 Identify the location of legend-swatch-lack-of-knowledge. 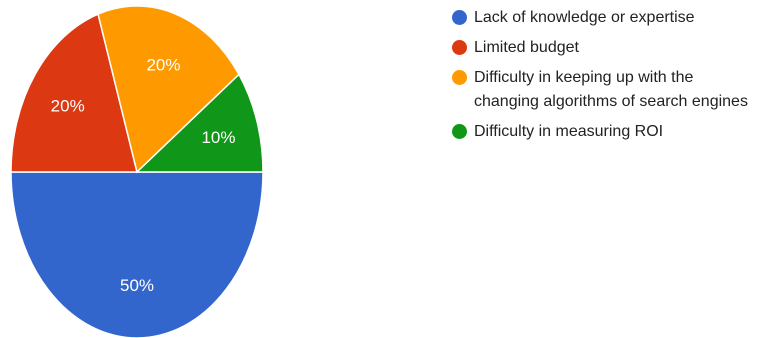
(459, 17).